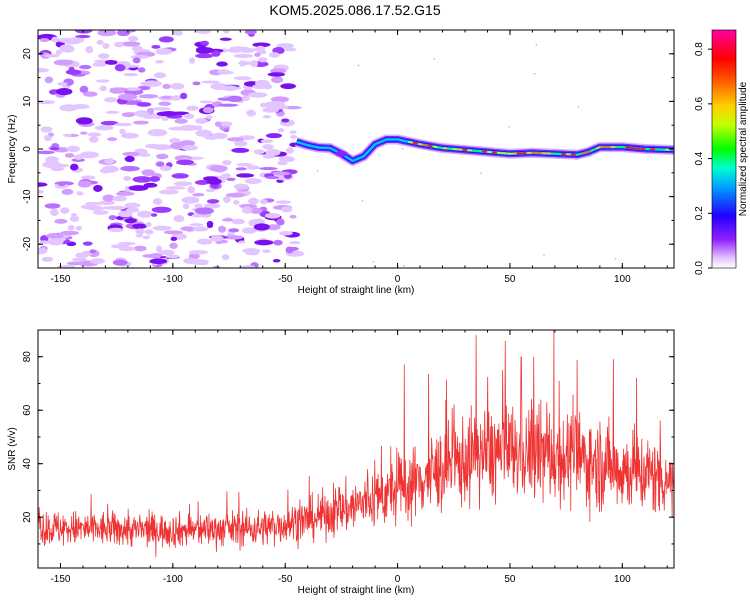 Image resolution: width=750 pixels, height=600 pixels. I want to click on spectrogram-x-tick-label: 0, so click(398, 279).